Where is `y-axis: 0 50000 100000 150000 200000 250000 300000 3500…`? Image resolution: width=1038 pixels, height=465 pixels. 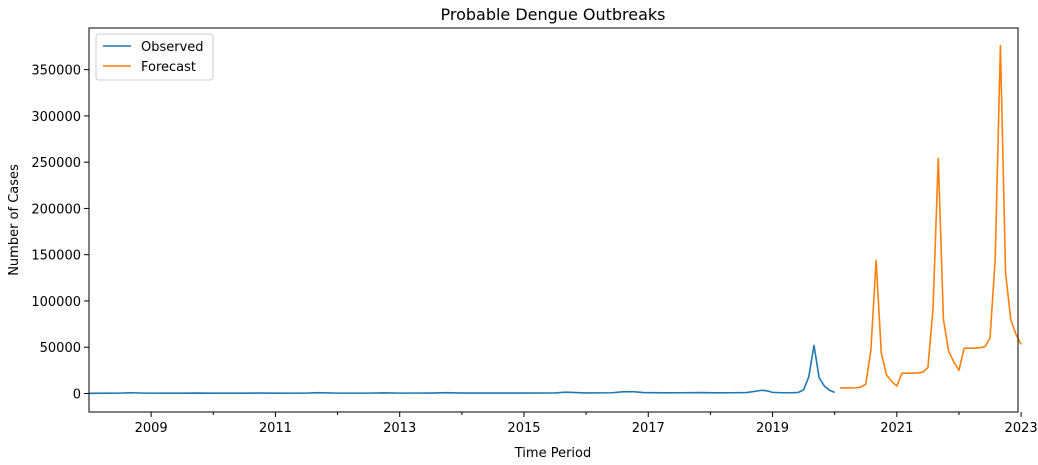 y-axis: 0 50000 100000 150000 200000 250000 300000 3500… is located at coordinates (60, 233).